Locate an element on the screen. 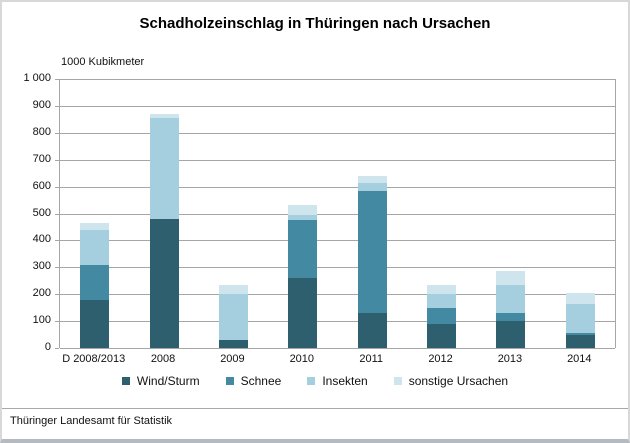 This screenshot has width=630, height=443. y-axis-unit-label: 1000 Kubikmeter is located at coordinates (103, 62).